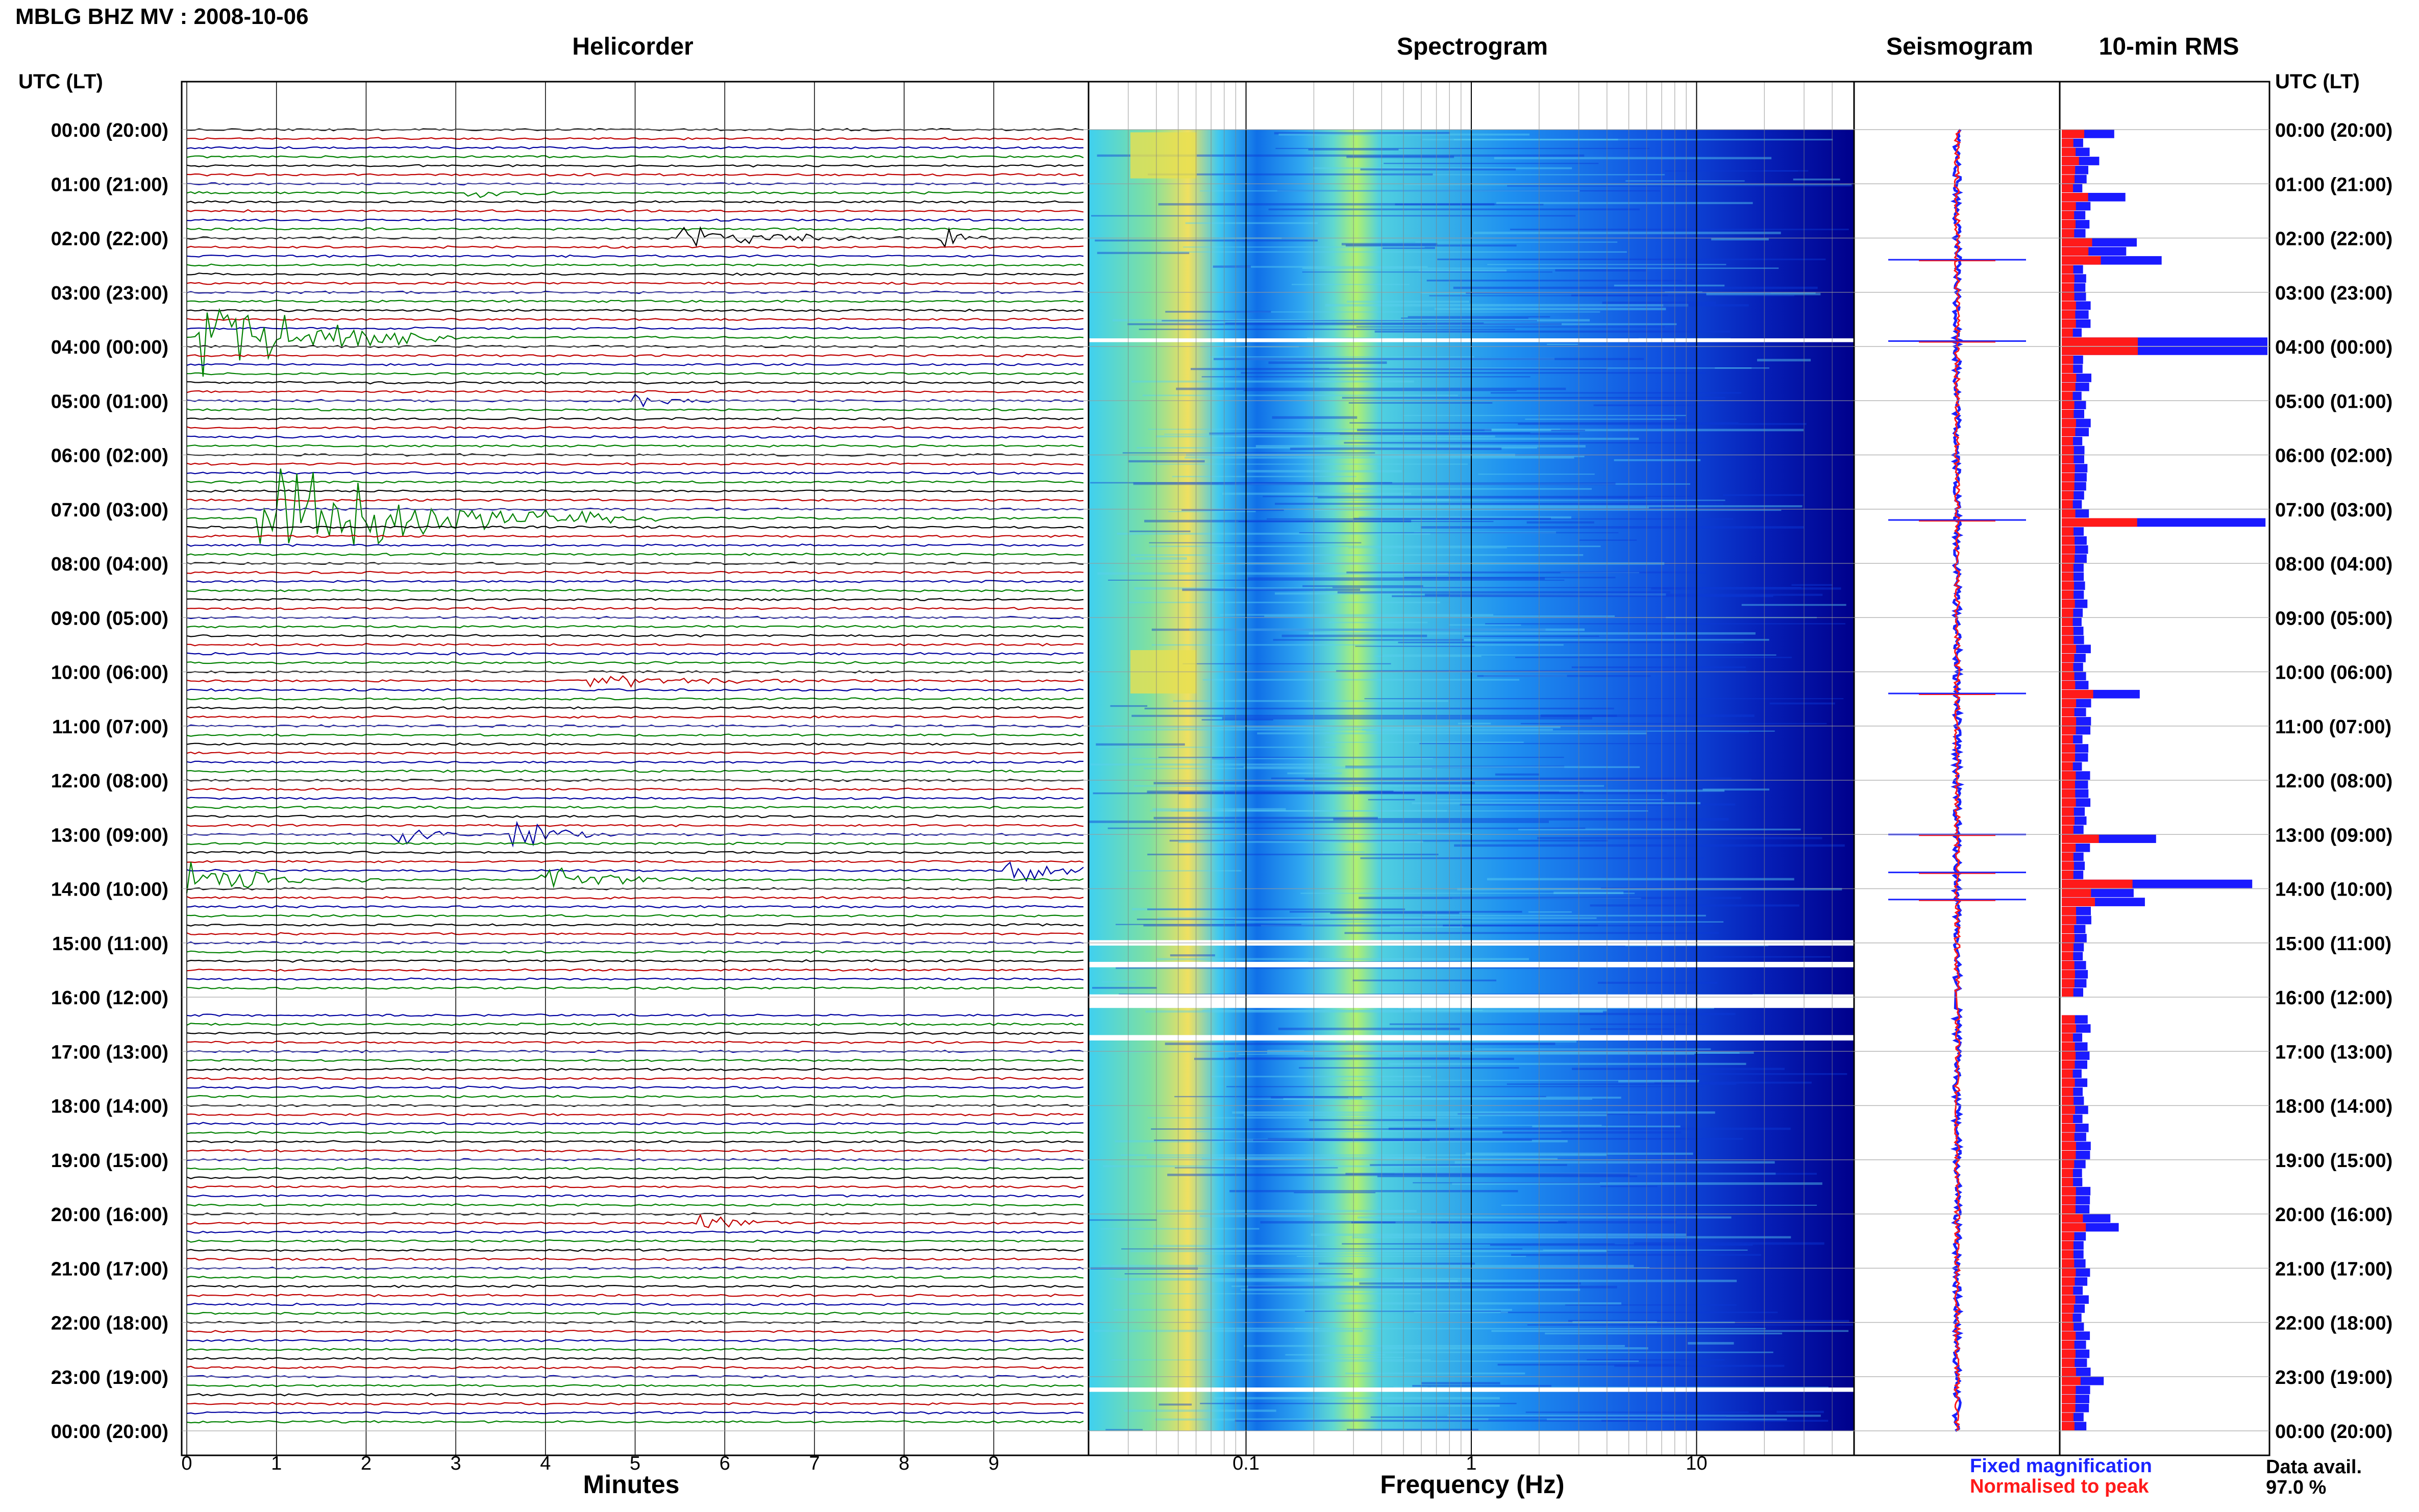 The height and width of the screenshot is (1512, 2419). Describe the element at coordinates (109, 184) in the screenshot. I see `time-label-left: 01:00 (21:00)` at that location.